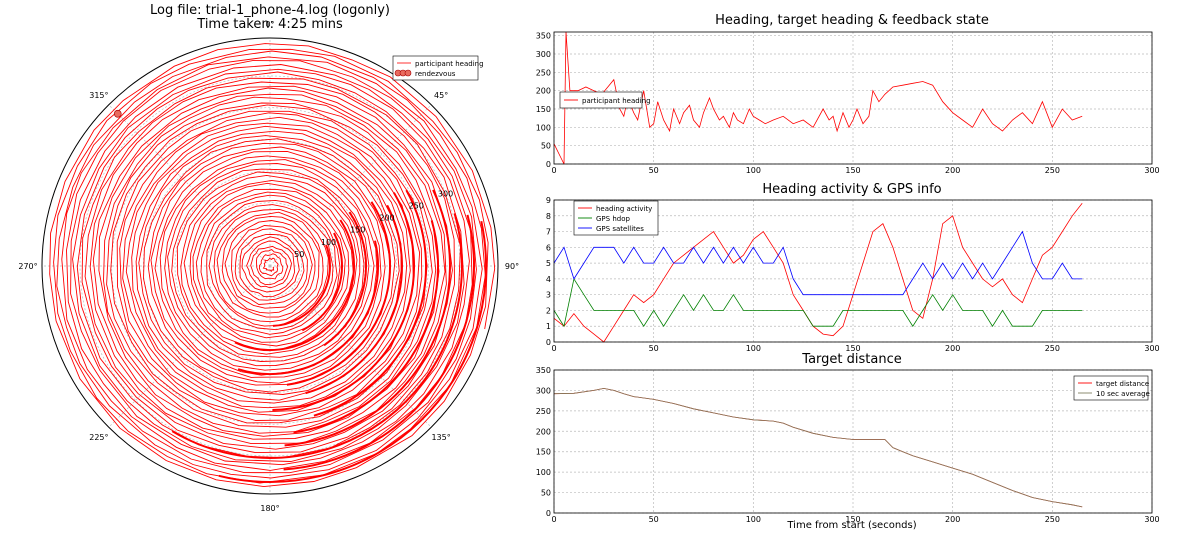 Image resolution: width=1200 pixels, height=537 pixels. I want to click on polar-radial-label: 200, so click(386, 218).